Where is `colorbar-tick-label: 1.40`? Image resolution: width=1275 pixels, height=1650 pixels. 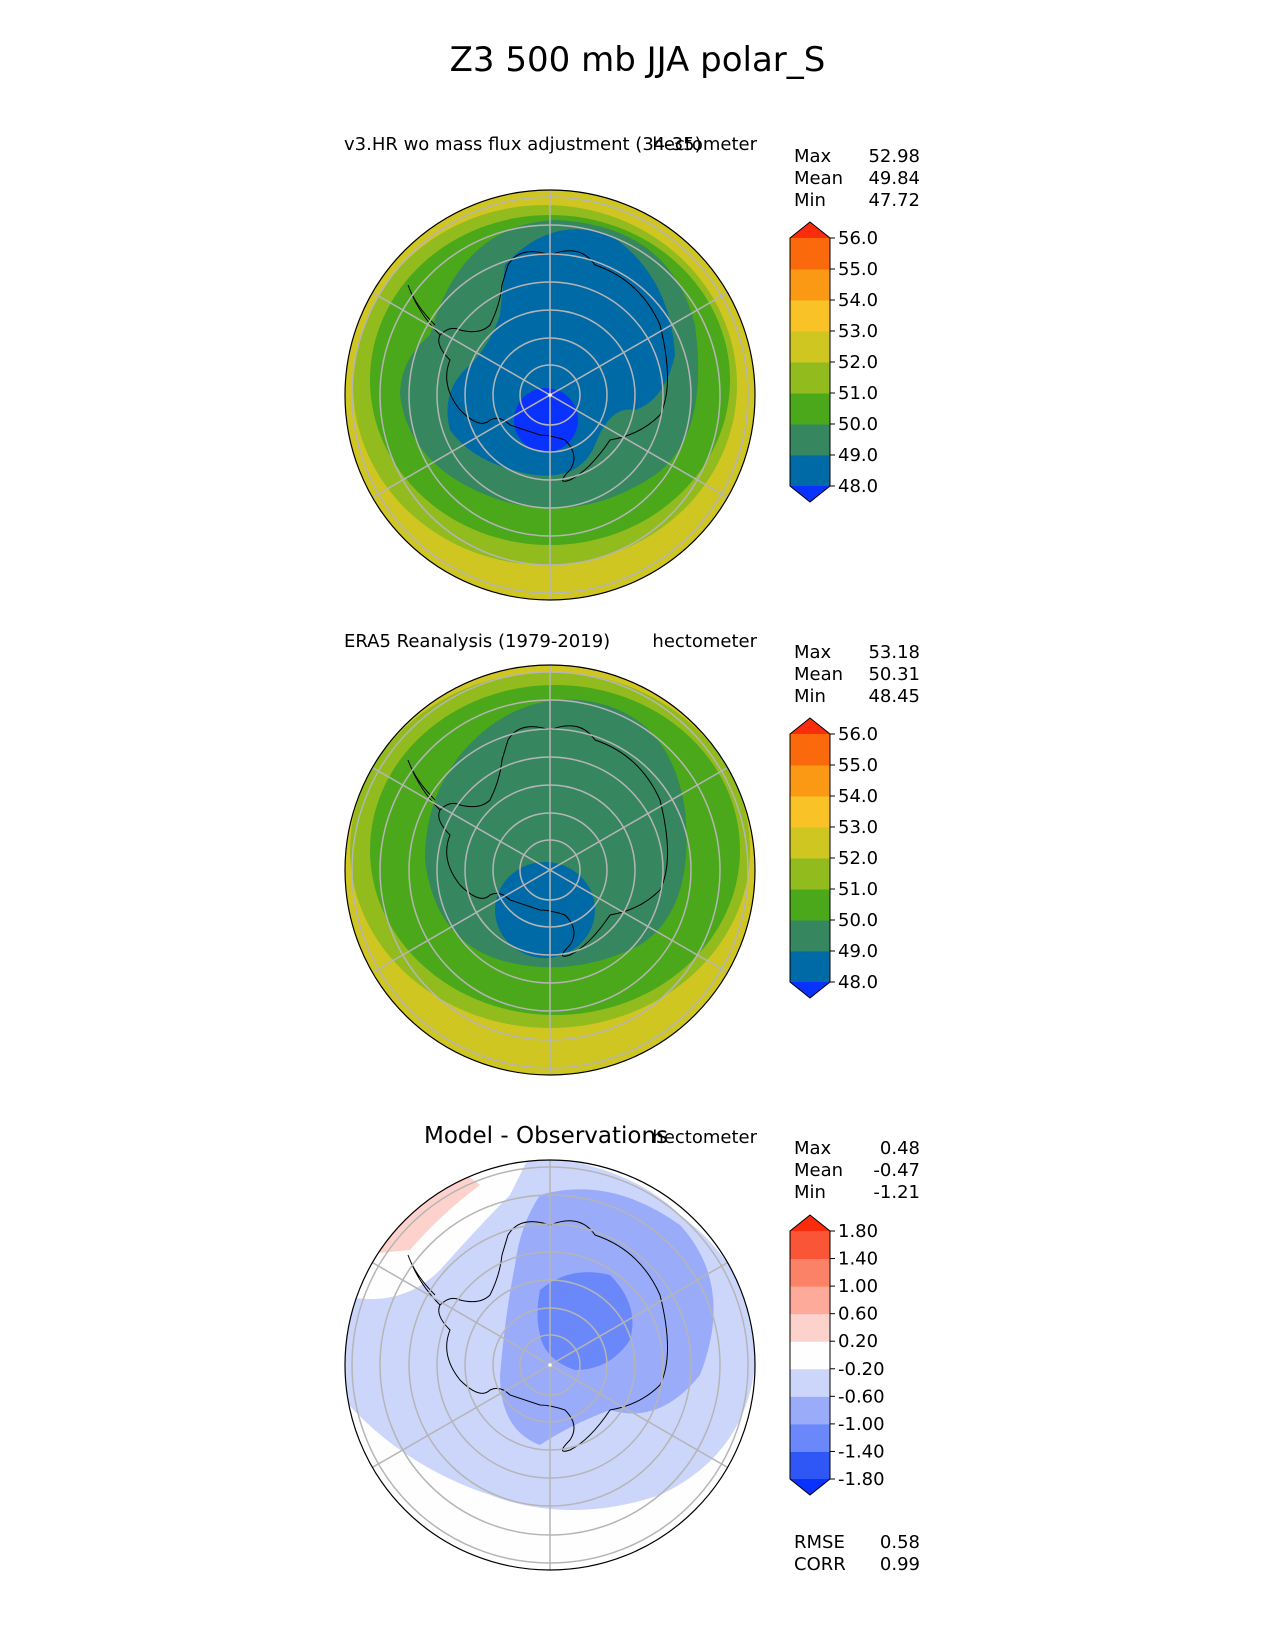 colorbar-tick-label: 1.40 is located at coordinates (858, 1259).